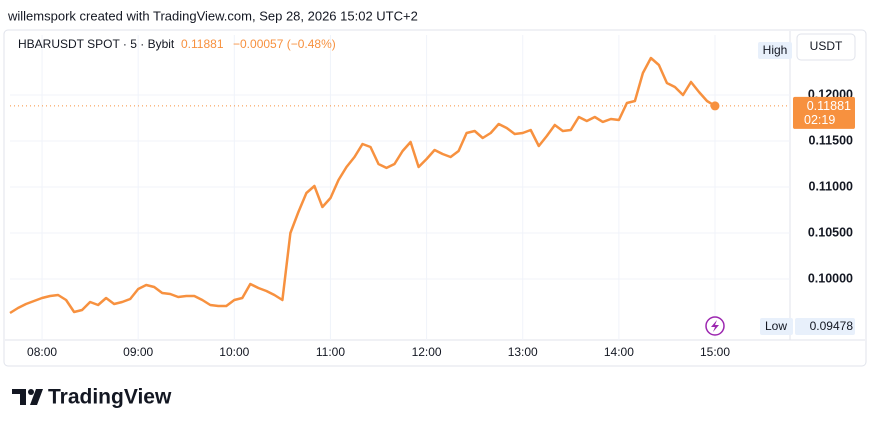  What do you see at coordinates (36, 397) in the screenshot?
I see `logo-slash` at bounding box center [36, 397].